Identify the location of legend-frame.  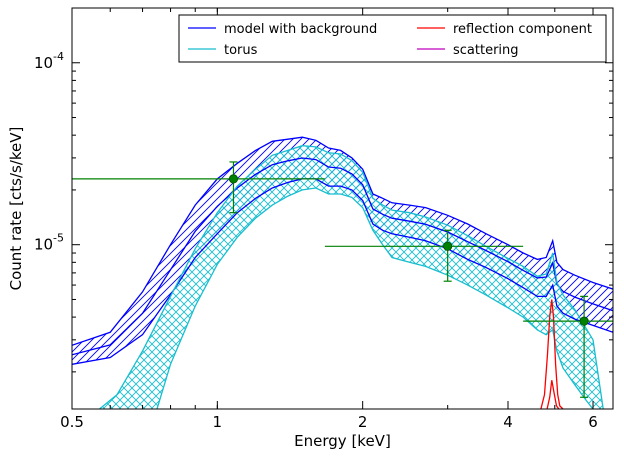
(392, 38).